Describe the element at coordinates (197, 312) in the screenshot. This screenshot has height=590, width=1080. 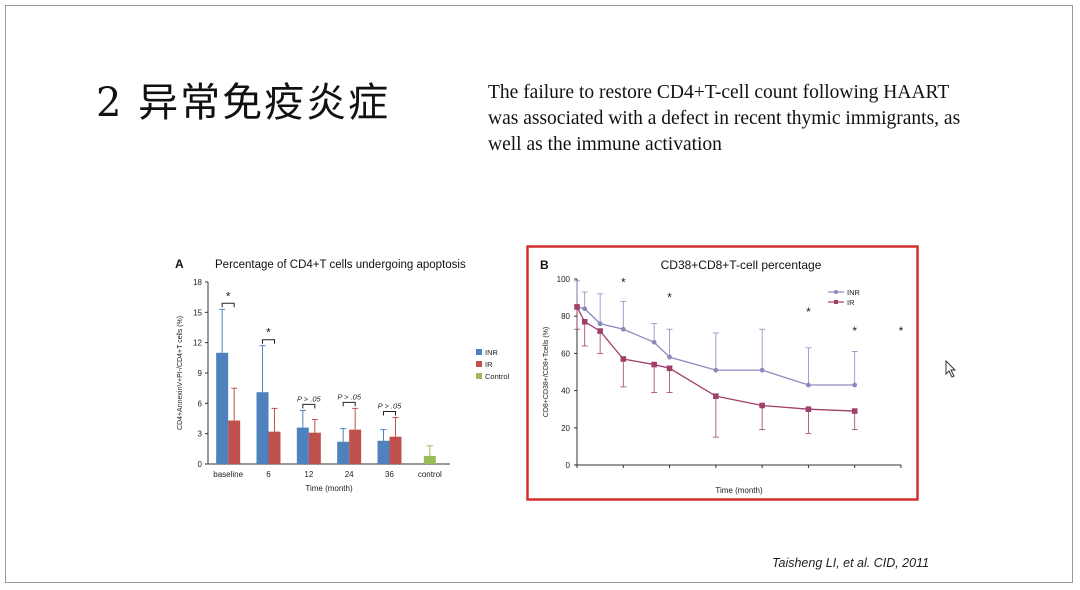
I see `panel-a-y-tick-label: 15` at that location.